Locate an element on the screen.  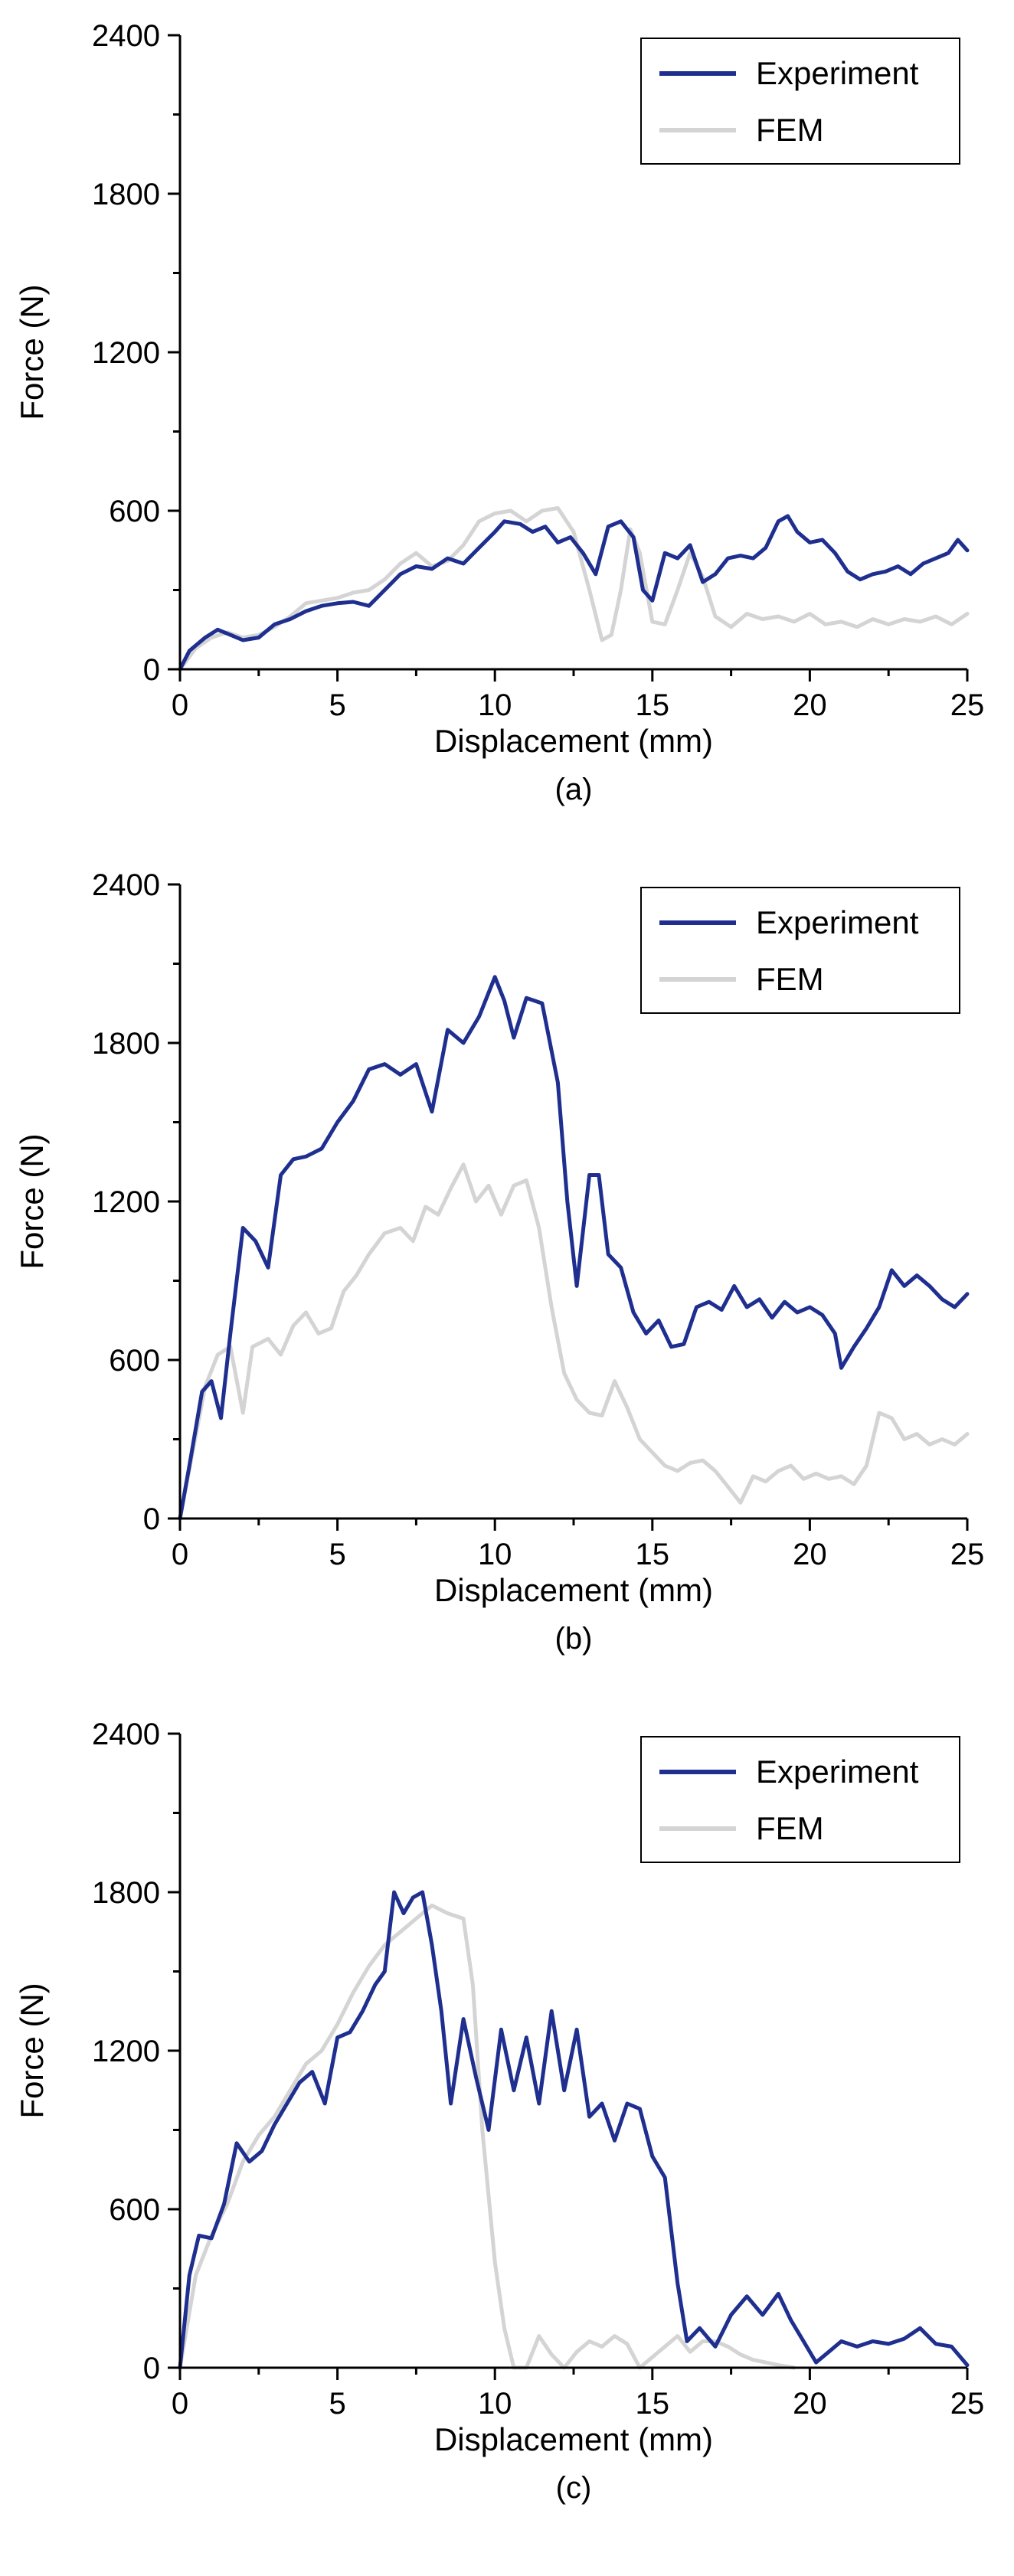
panel-label: (b) is located at coordinates (574, 1639).